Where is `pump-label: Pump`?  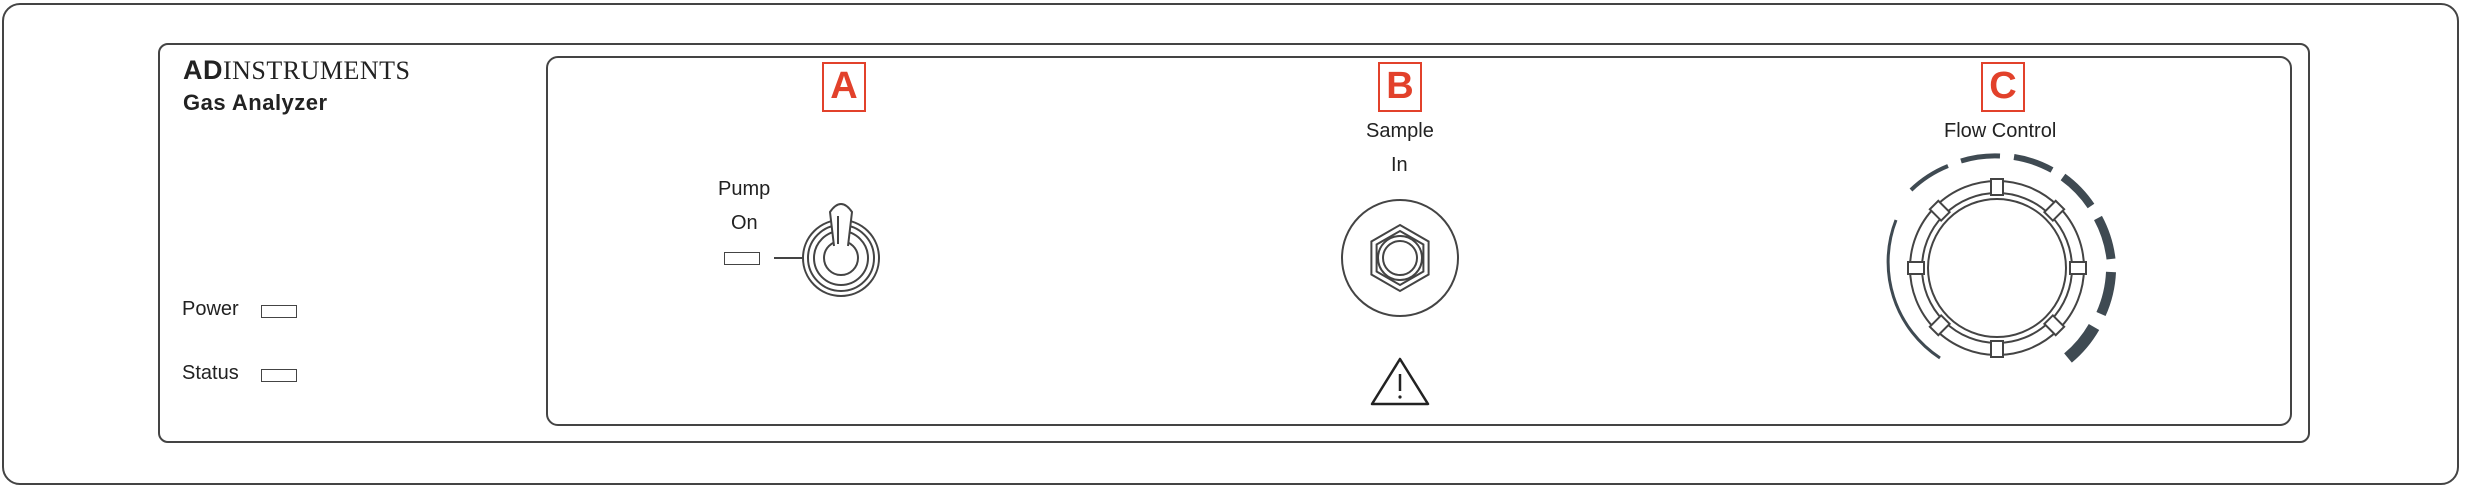 pump-label: Pump is located at coordinates (744, 189).